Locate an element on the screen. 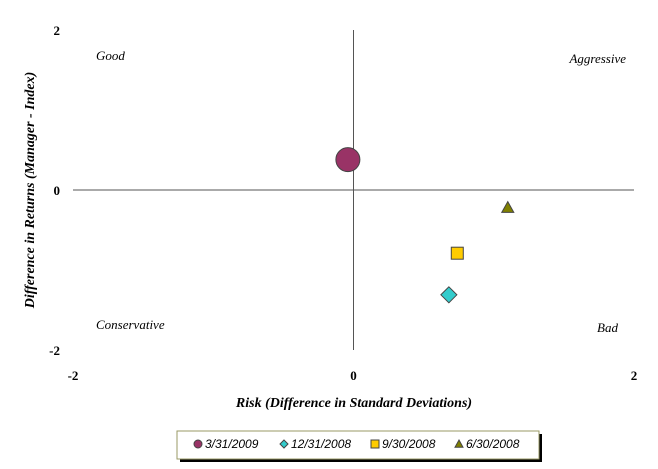  y-axis-label: Difference in Returns (Manager - Index) is located at coordinates (30, 191).